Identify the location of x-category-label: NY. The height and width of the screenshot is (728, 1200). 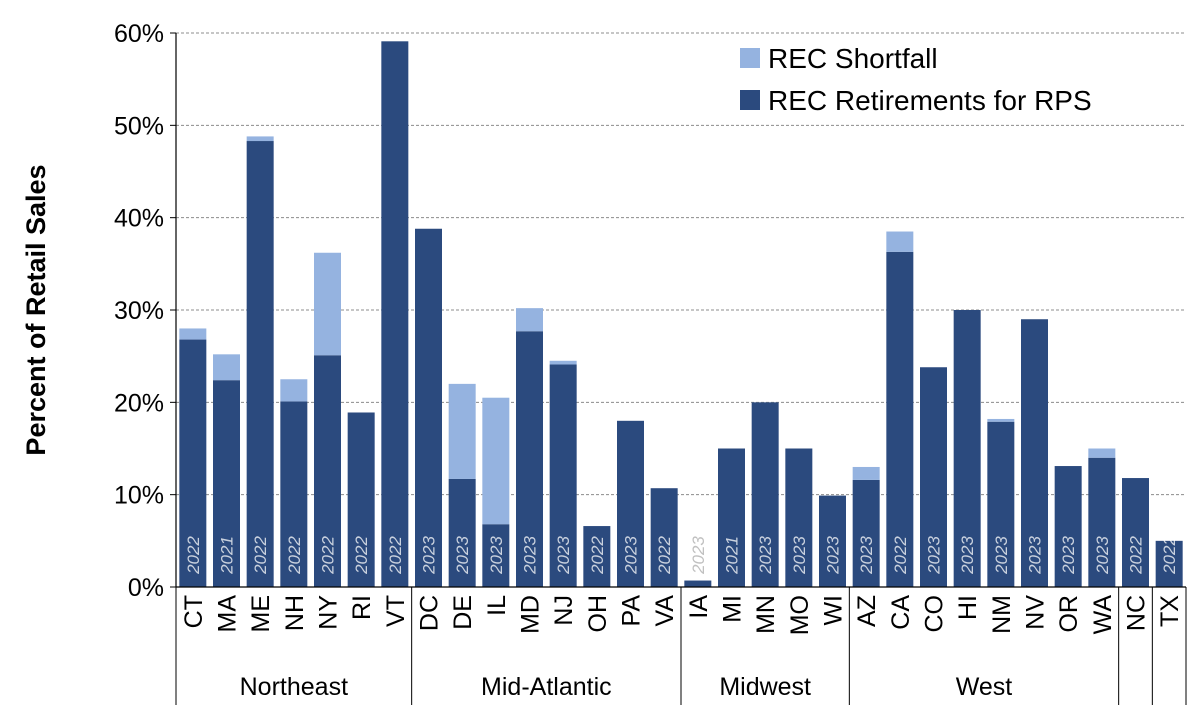
(329, 612).